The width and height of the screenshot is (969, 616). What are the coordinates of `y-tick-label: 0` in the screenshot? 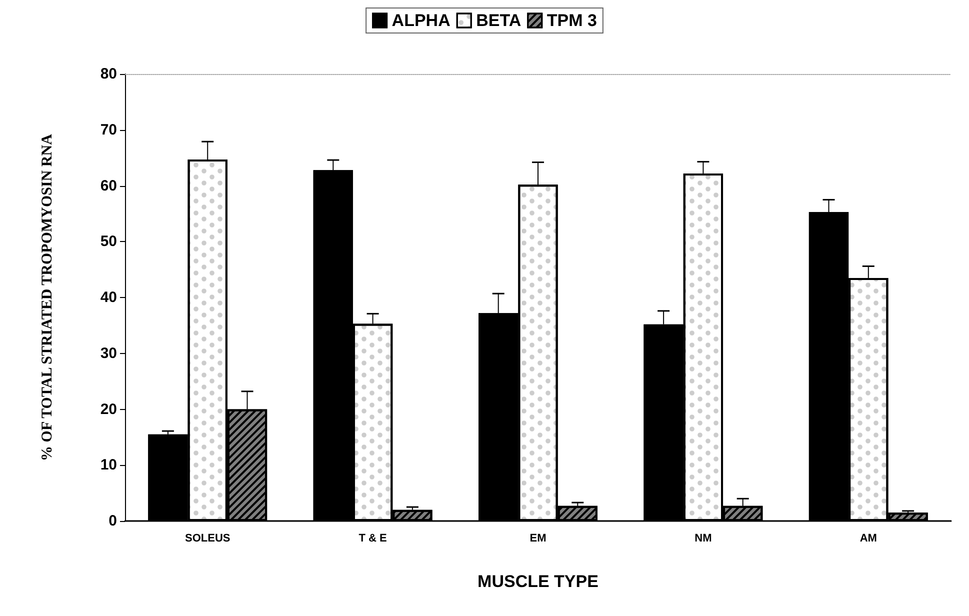 It's located at (112, 521).